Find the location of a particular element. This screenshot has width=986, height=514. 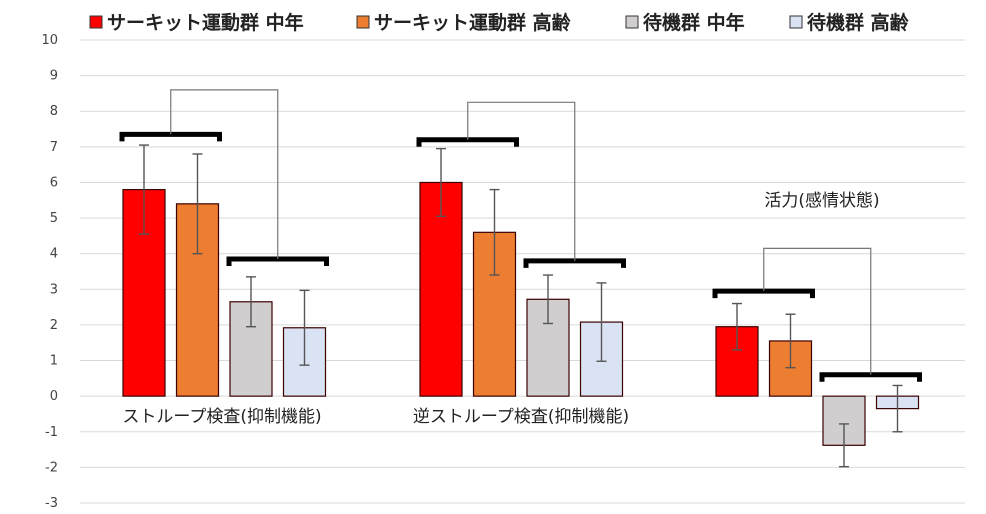

y-tick-label: -3 is located at coordinates (51, 503).